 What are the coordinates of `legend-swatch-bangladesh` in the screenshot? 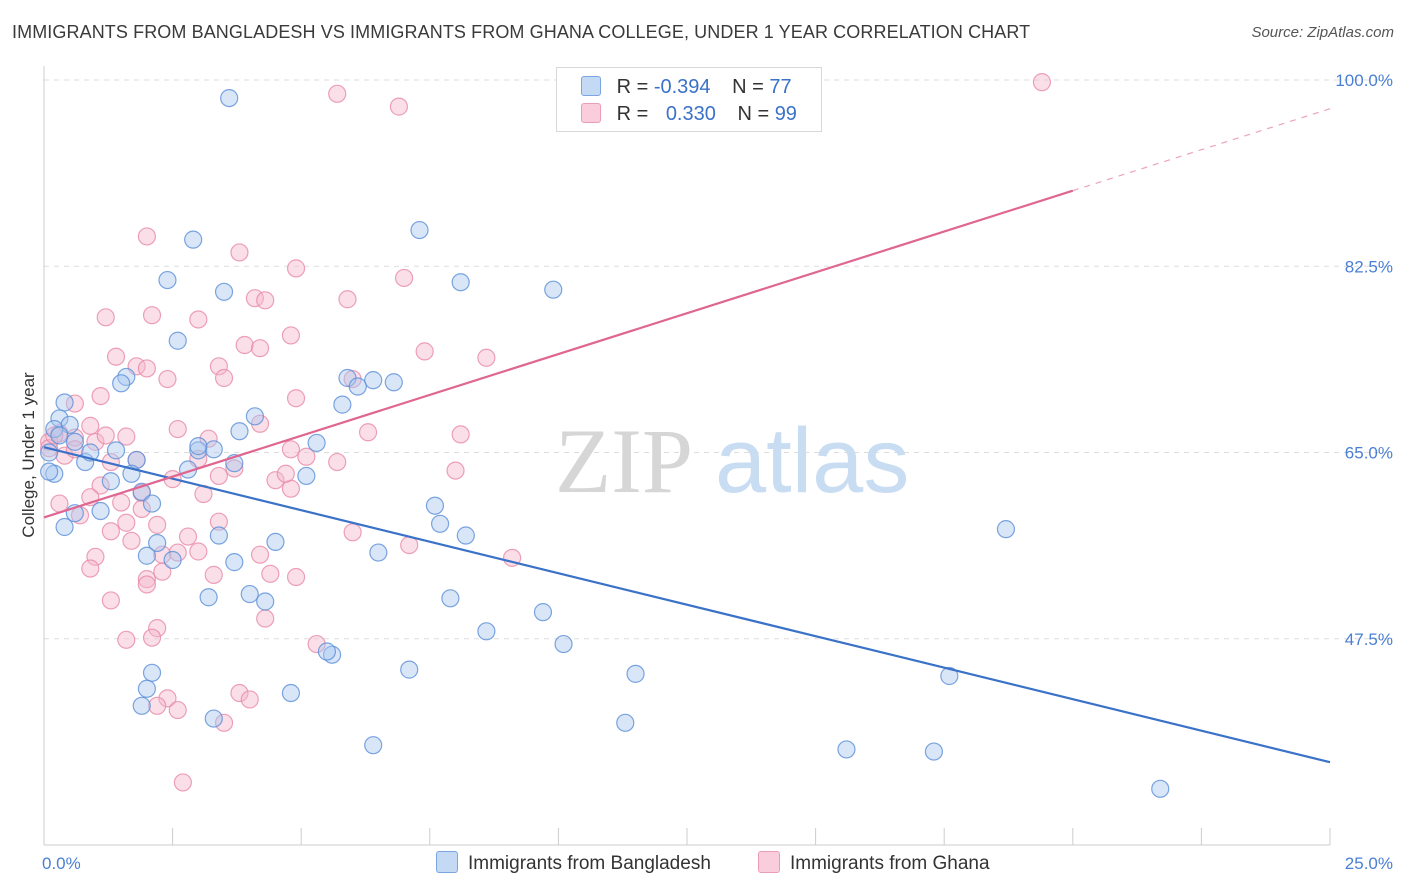 It's located at (591, 86).